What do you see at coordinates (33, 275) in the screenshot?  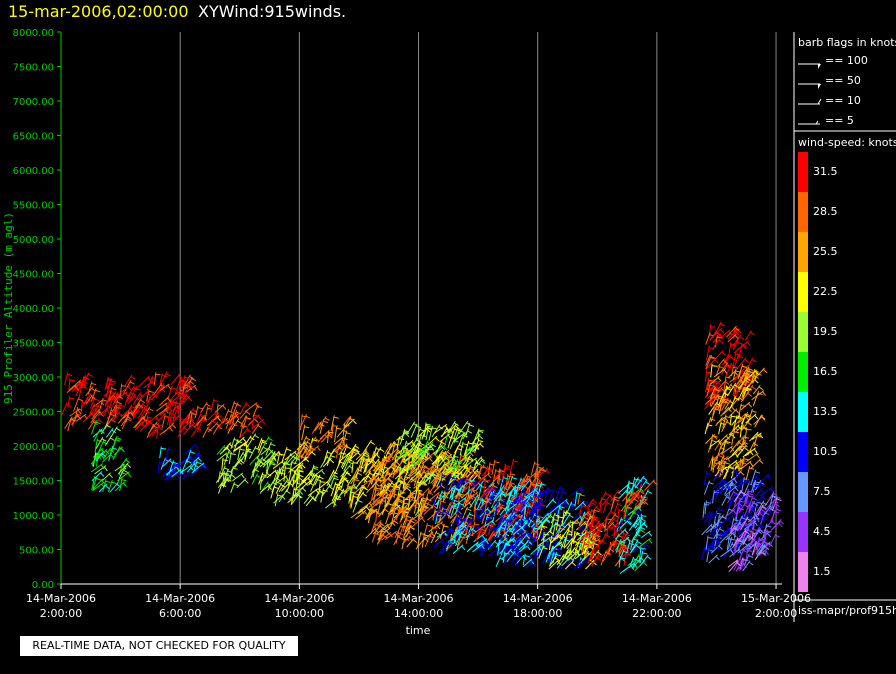 I see `y-tick-label: 4500.00` at bounding box center [33, 275].